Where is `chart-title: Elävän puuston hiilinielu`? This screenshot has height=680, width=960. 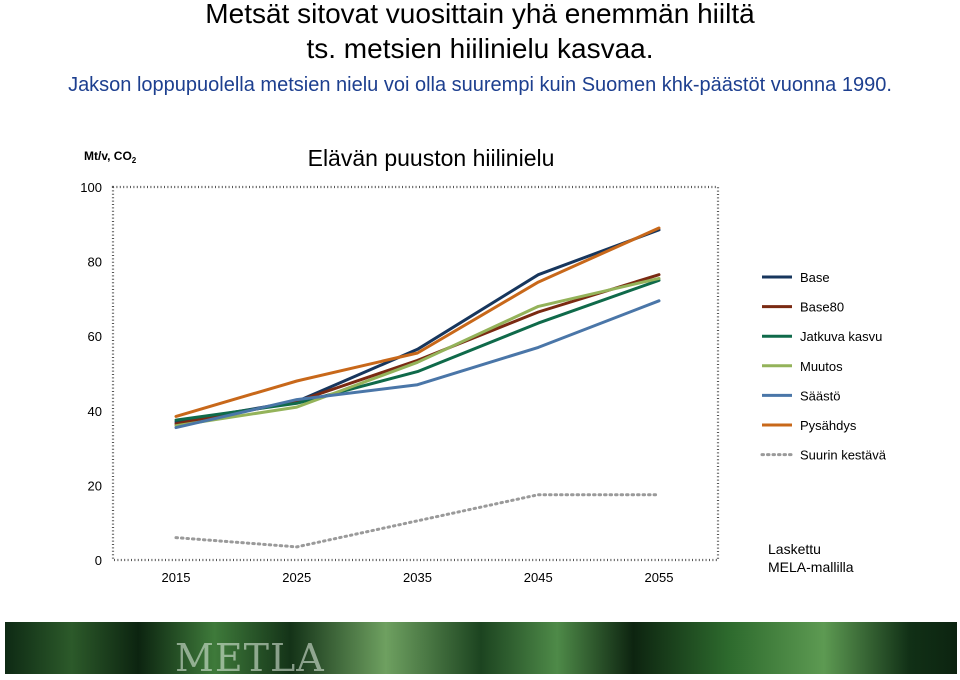
chart-title: Elävän puuston hiilinielu is located at coordinates (431, 158).